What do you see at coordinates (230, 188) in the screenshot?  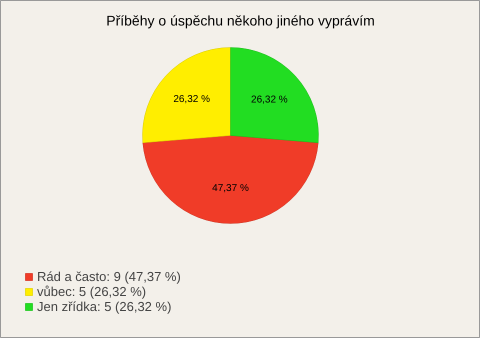 I see `data-label: 47,37 %` at bounding box center [230, 188].